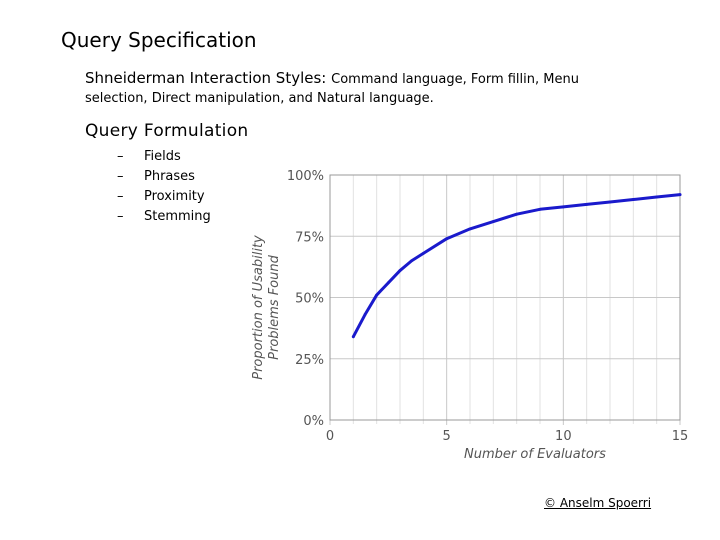  Describe the element at coordinates (516, 266) in the screenshot. I see `series-line` at that location.